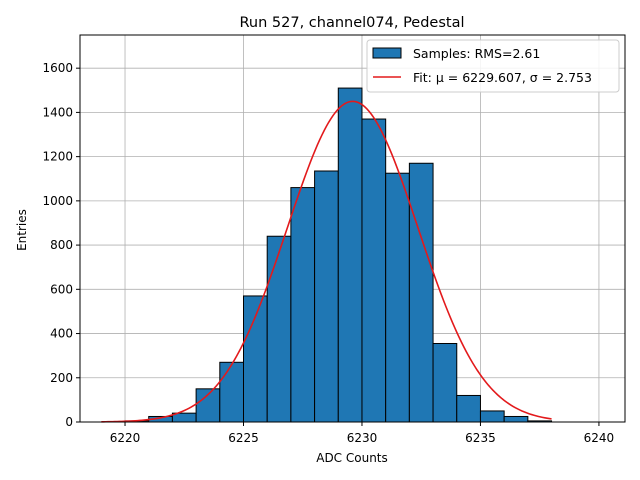 This screenshot has width=640, height=480. What do you see at coordinates (61, 289) in the screenshot?
I see `y-tick-label: 600` at bounding box center [61, 289].